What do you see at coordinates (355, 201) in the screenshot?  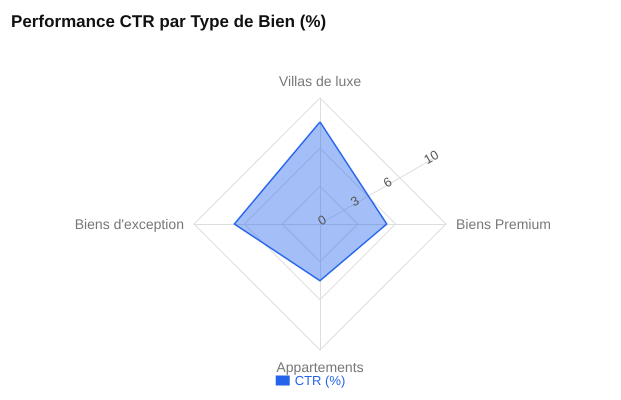 I see `y-tick-label: 3` at bounding box center [355, 201].